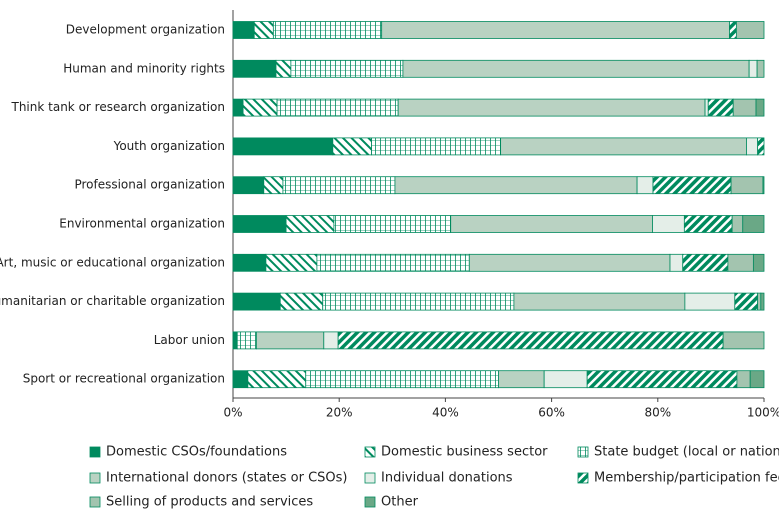  I want to click on x-tick-label: 40%, so click(445, 413).